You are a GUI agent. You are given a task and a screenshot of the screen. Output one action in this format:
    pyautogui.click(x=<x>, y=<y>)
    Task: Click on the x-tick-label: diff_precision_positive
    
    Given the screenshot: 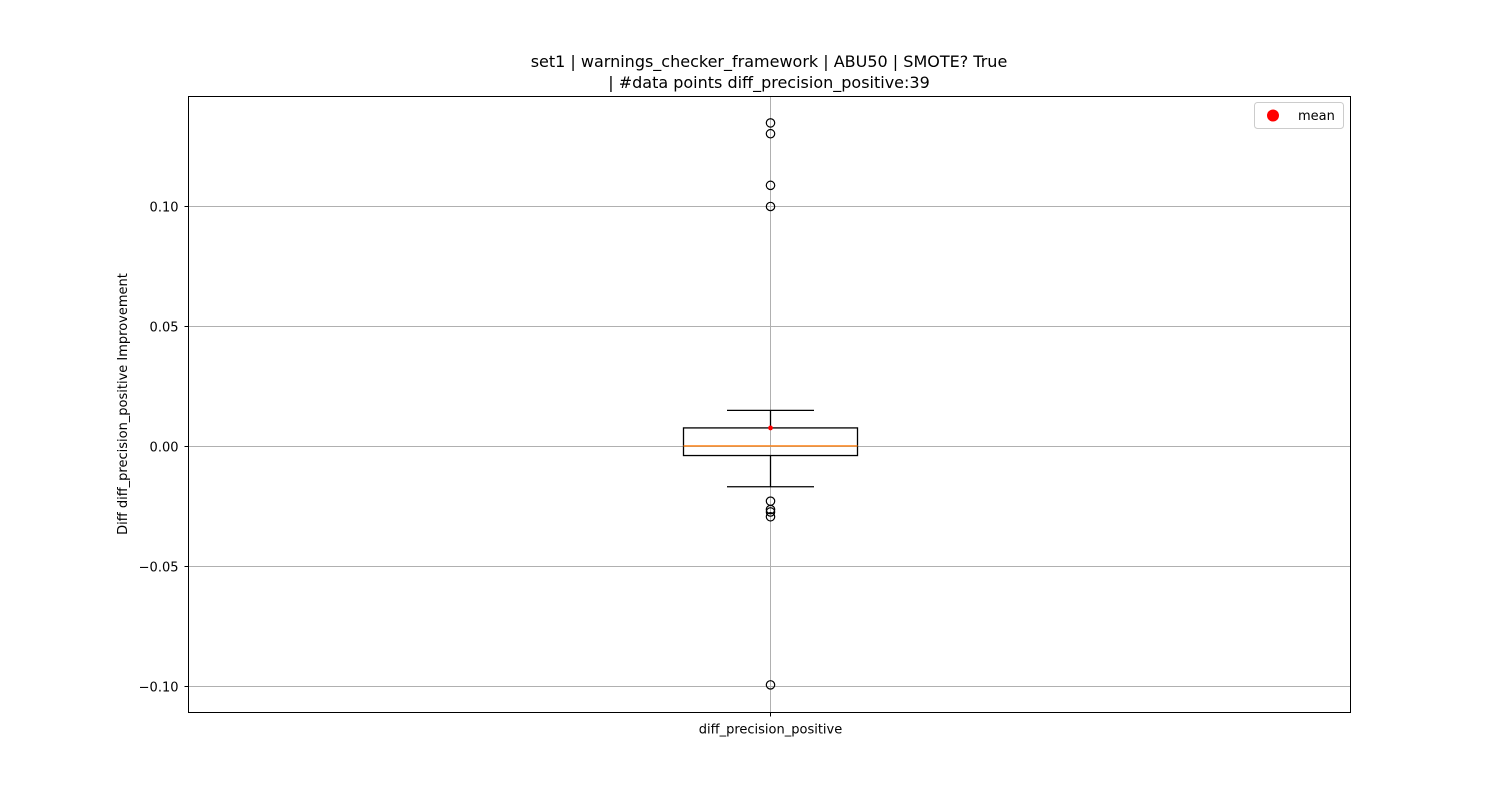 What is the action you would take?
    pyautogui.click(x=770, y=730)
    